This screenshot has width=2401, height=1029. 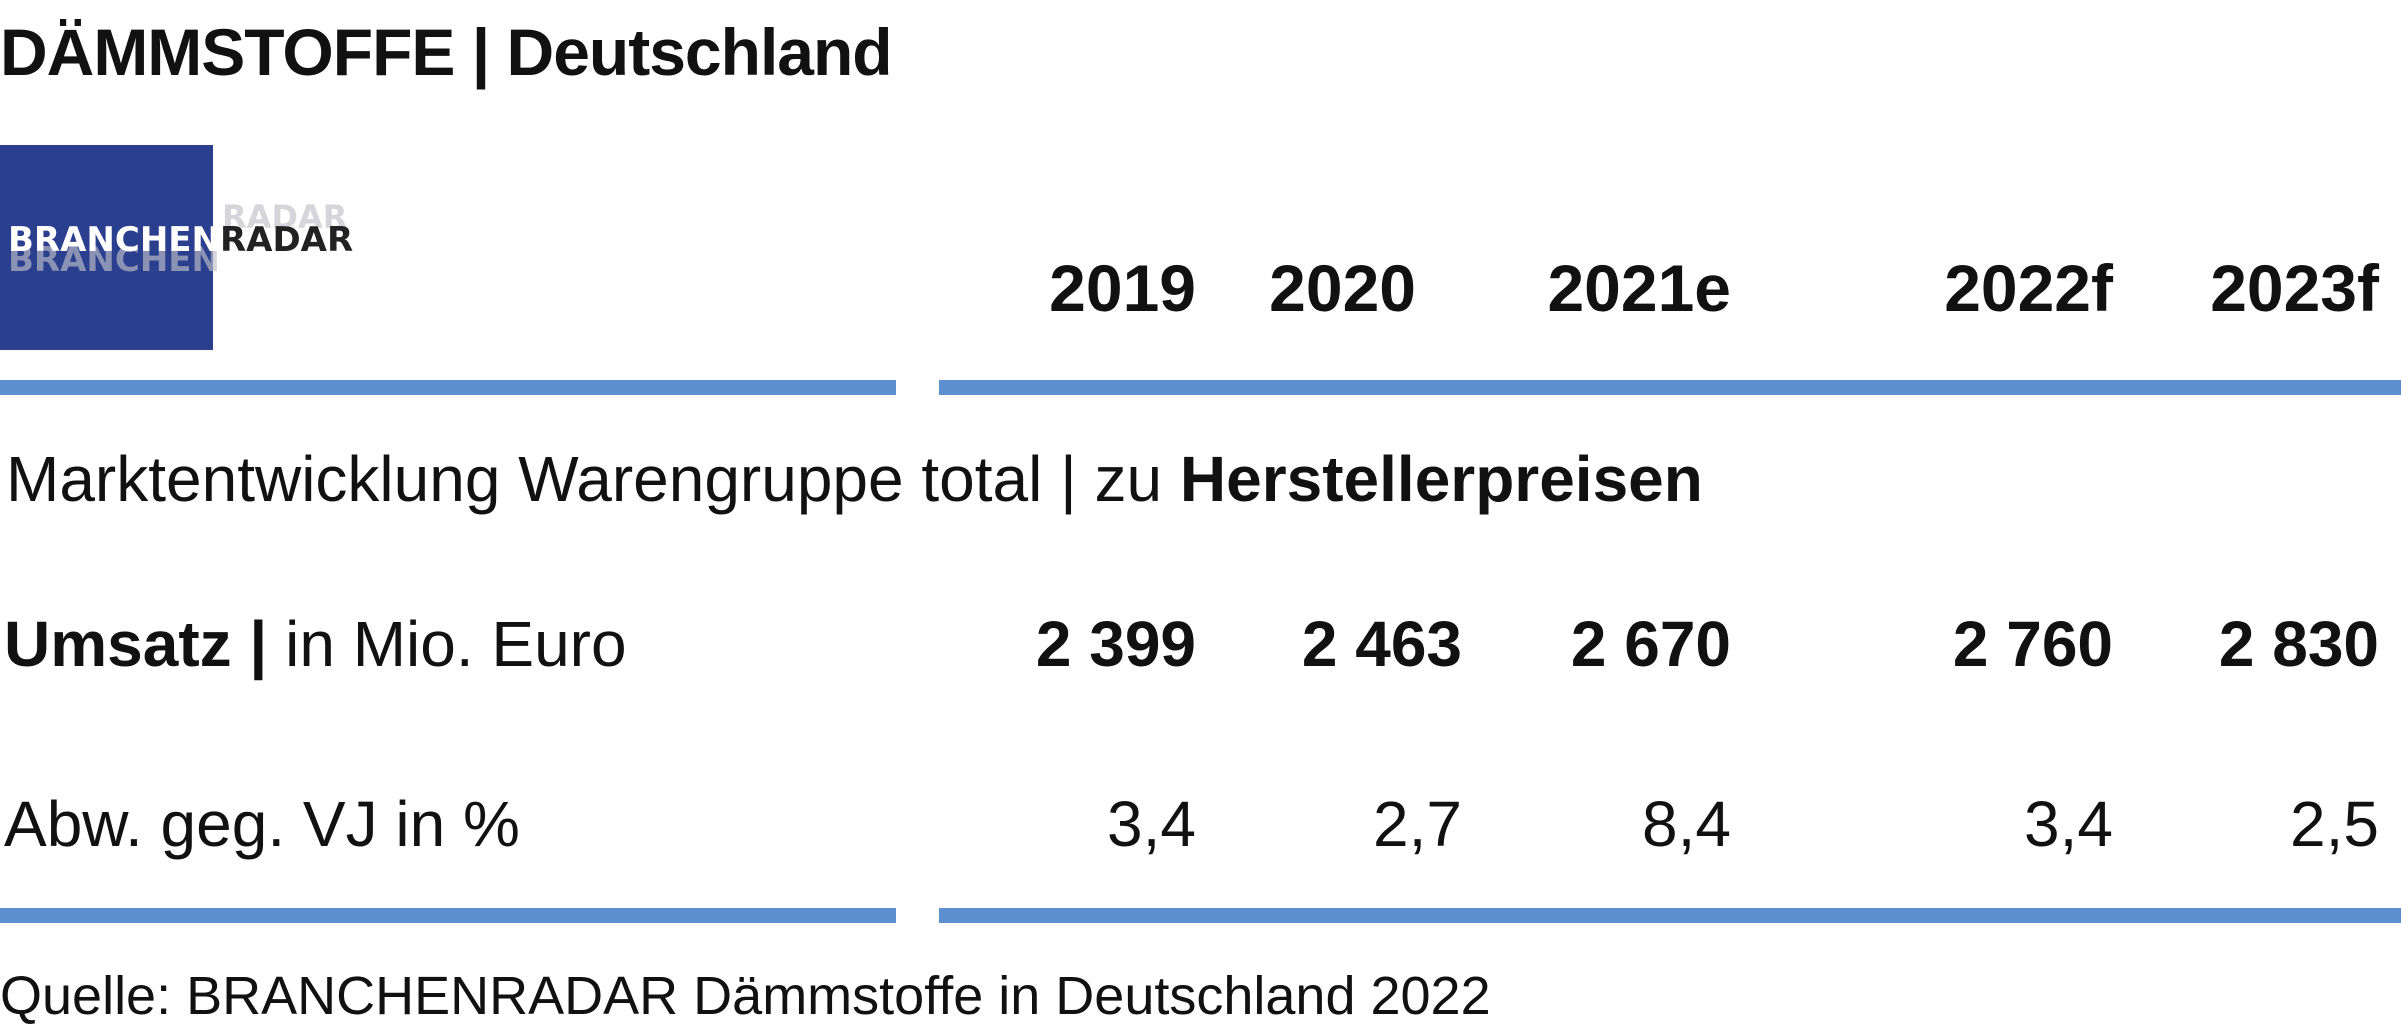 What do you see at coordinates (2334, 824) in the screenshot?
I see `table-cell: 2,5` at bounding box center [2334, 824].